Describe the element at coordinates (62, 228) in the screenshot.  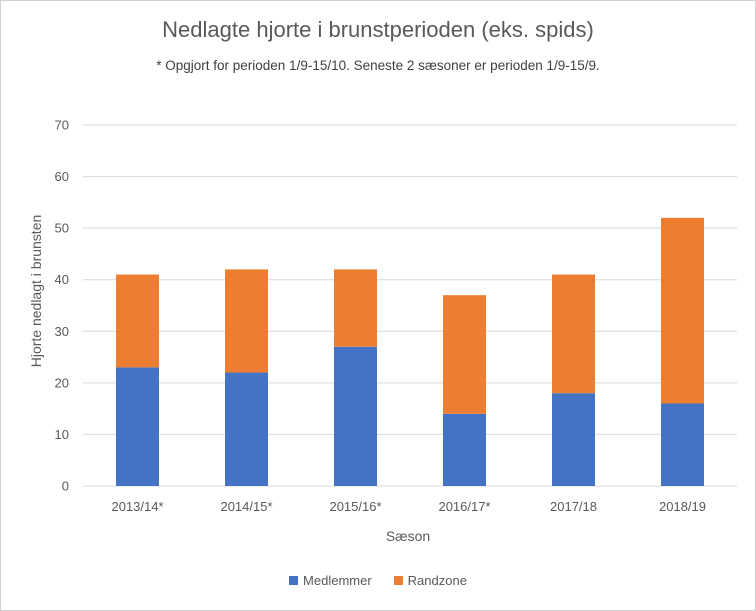
I see `y-tick-label: 50` at that location.